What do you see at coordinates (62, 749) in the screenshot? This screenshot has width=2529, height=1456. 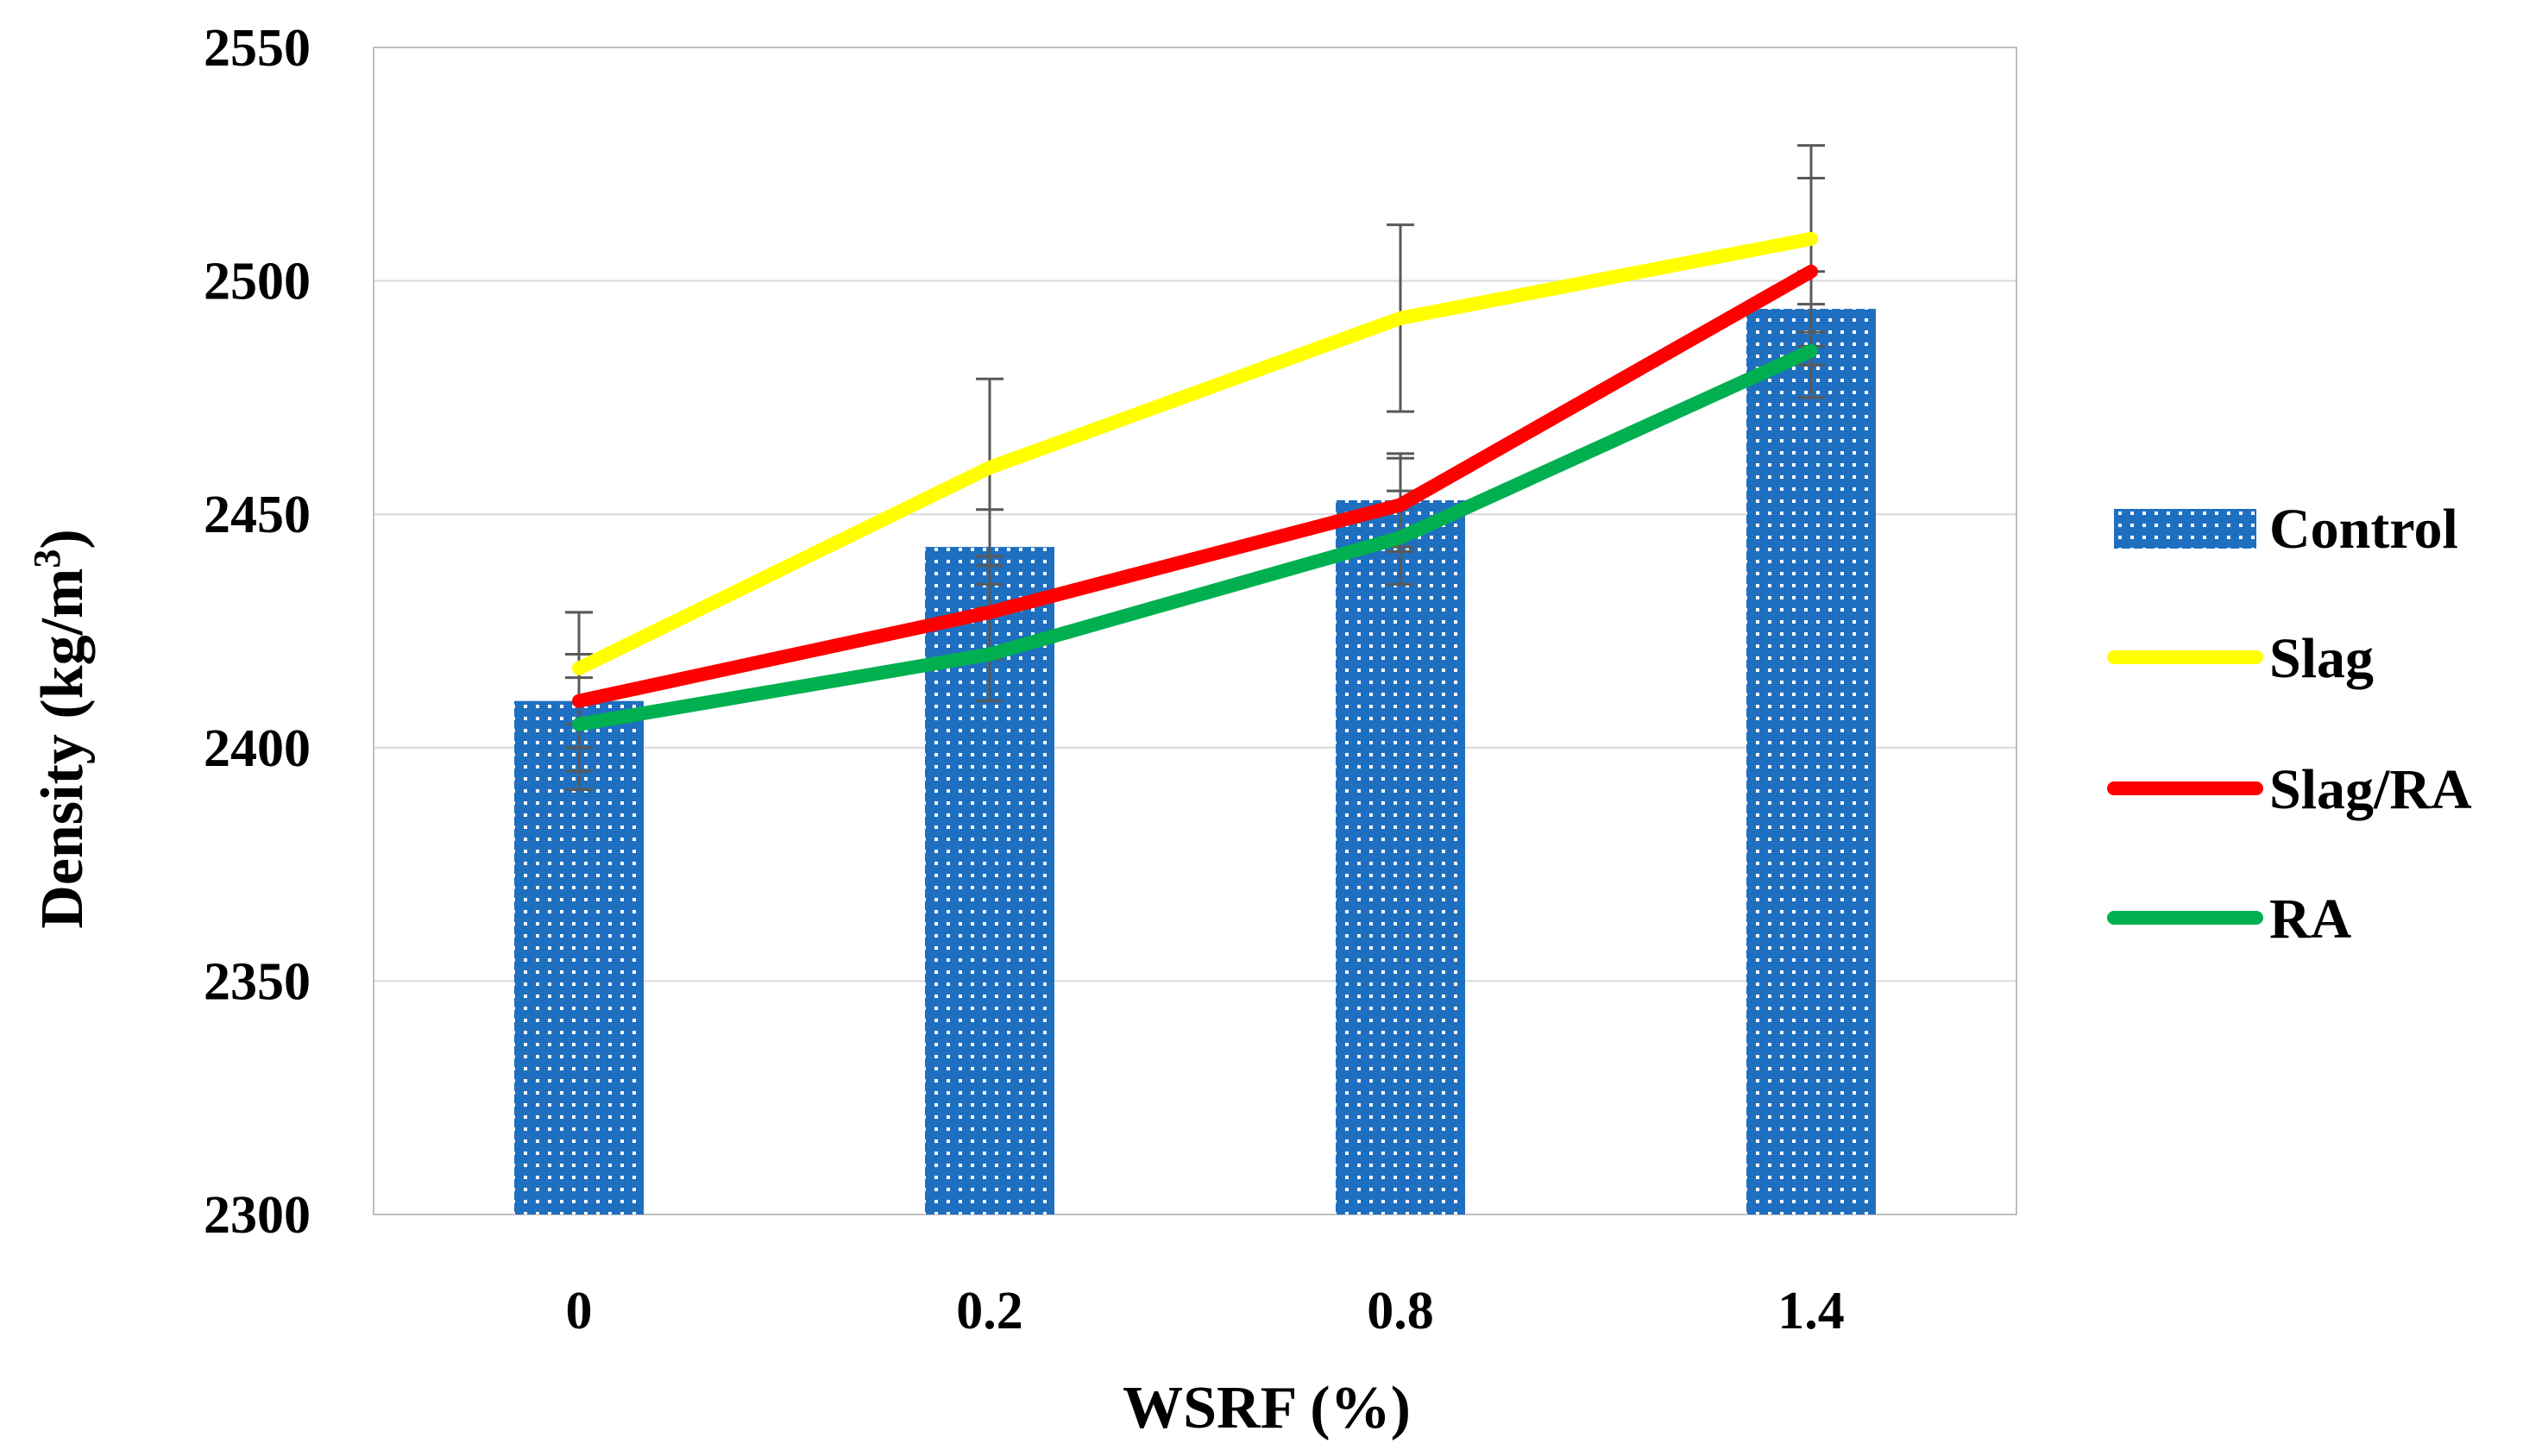 I see `y-axis-title-main: Density (kg/m` at bounding box center [62, 749].